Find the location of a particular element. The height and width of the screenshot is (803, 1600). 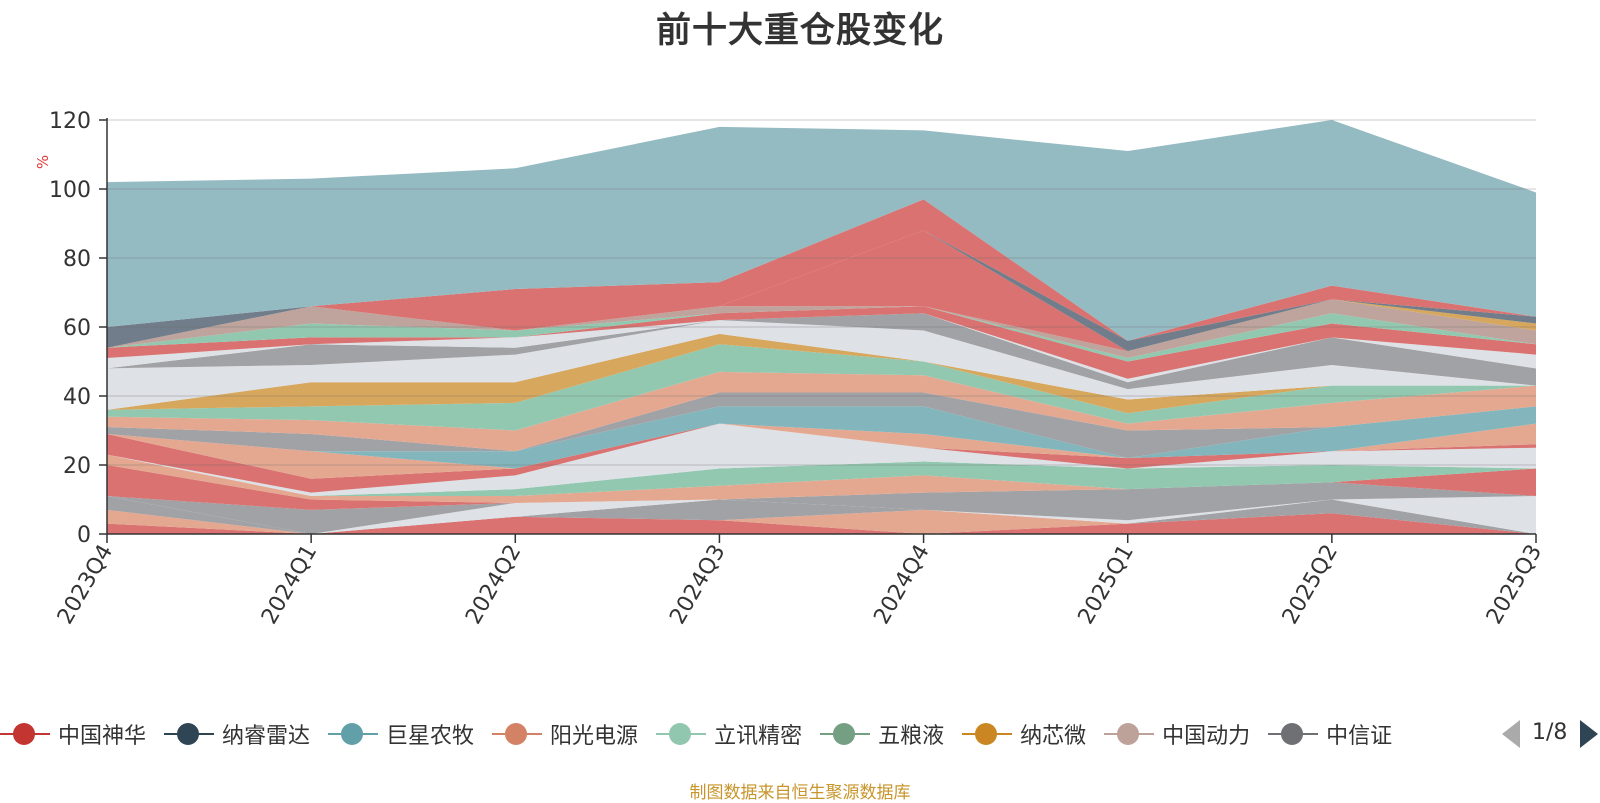

legend-item: 五粮液 is located at coordinates (882, 734).